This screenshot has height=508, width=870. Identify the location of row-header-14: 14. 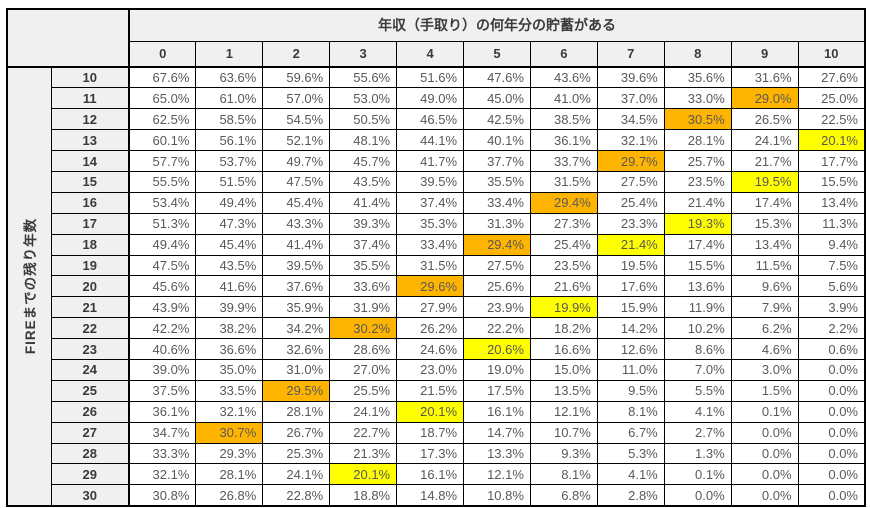
(90, 161).